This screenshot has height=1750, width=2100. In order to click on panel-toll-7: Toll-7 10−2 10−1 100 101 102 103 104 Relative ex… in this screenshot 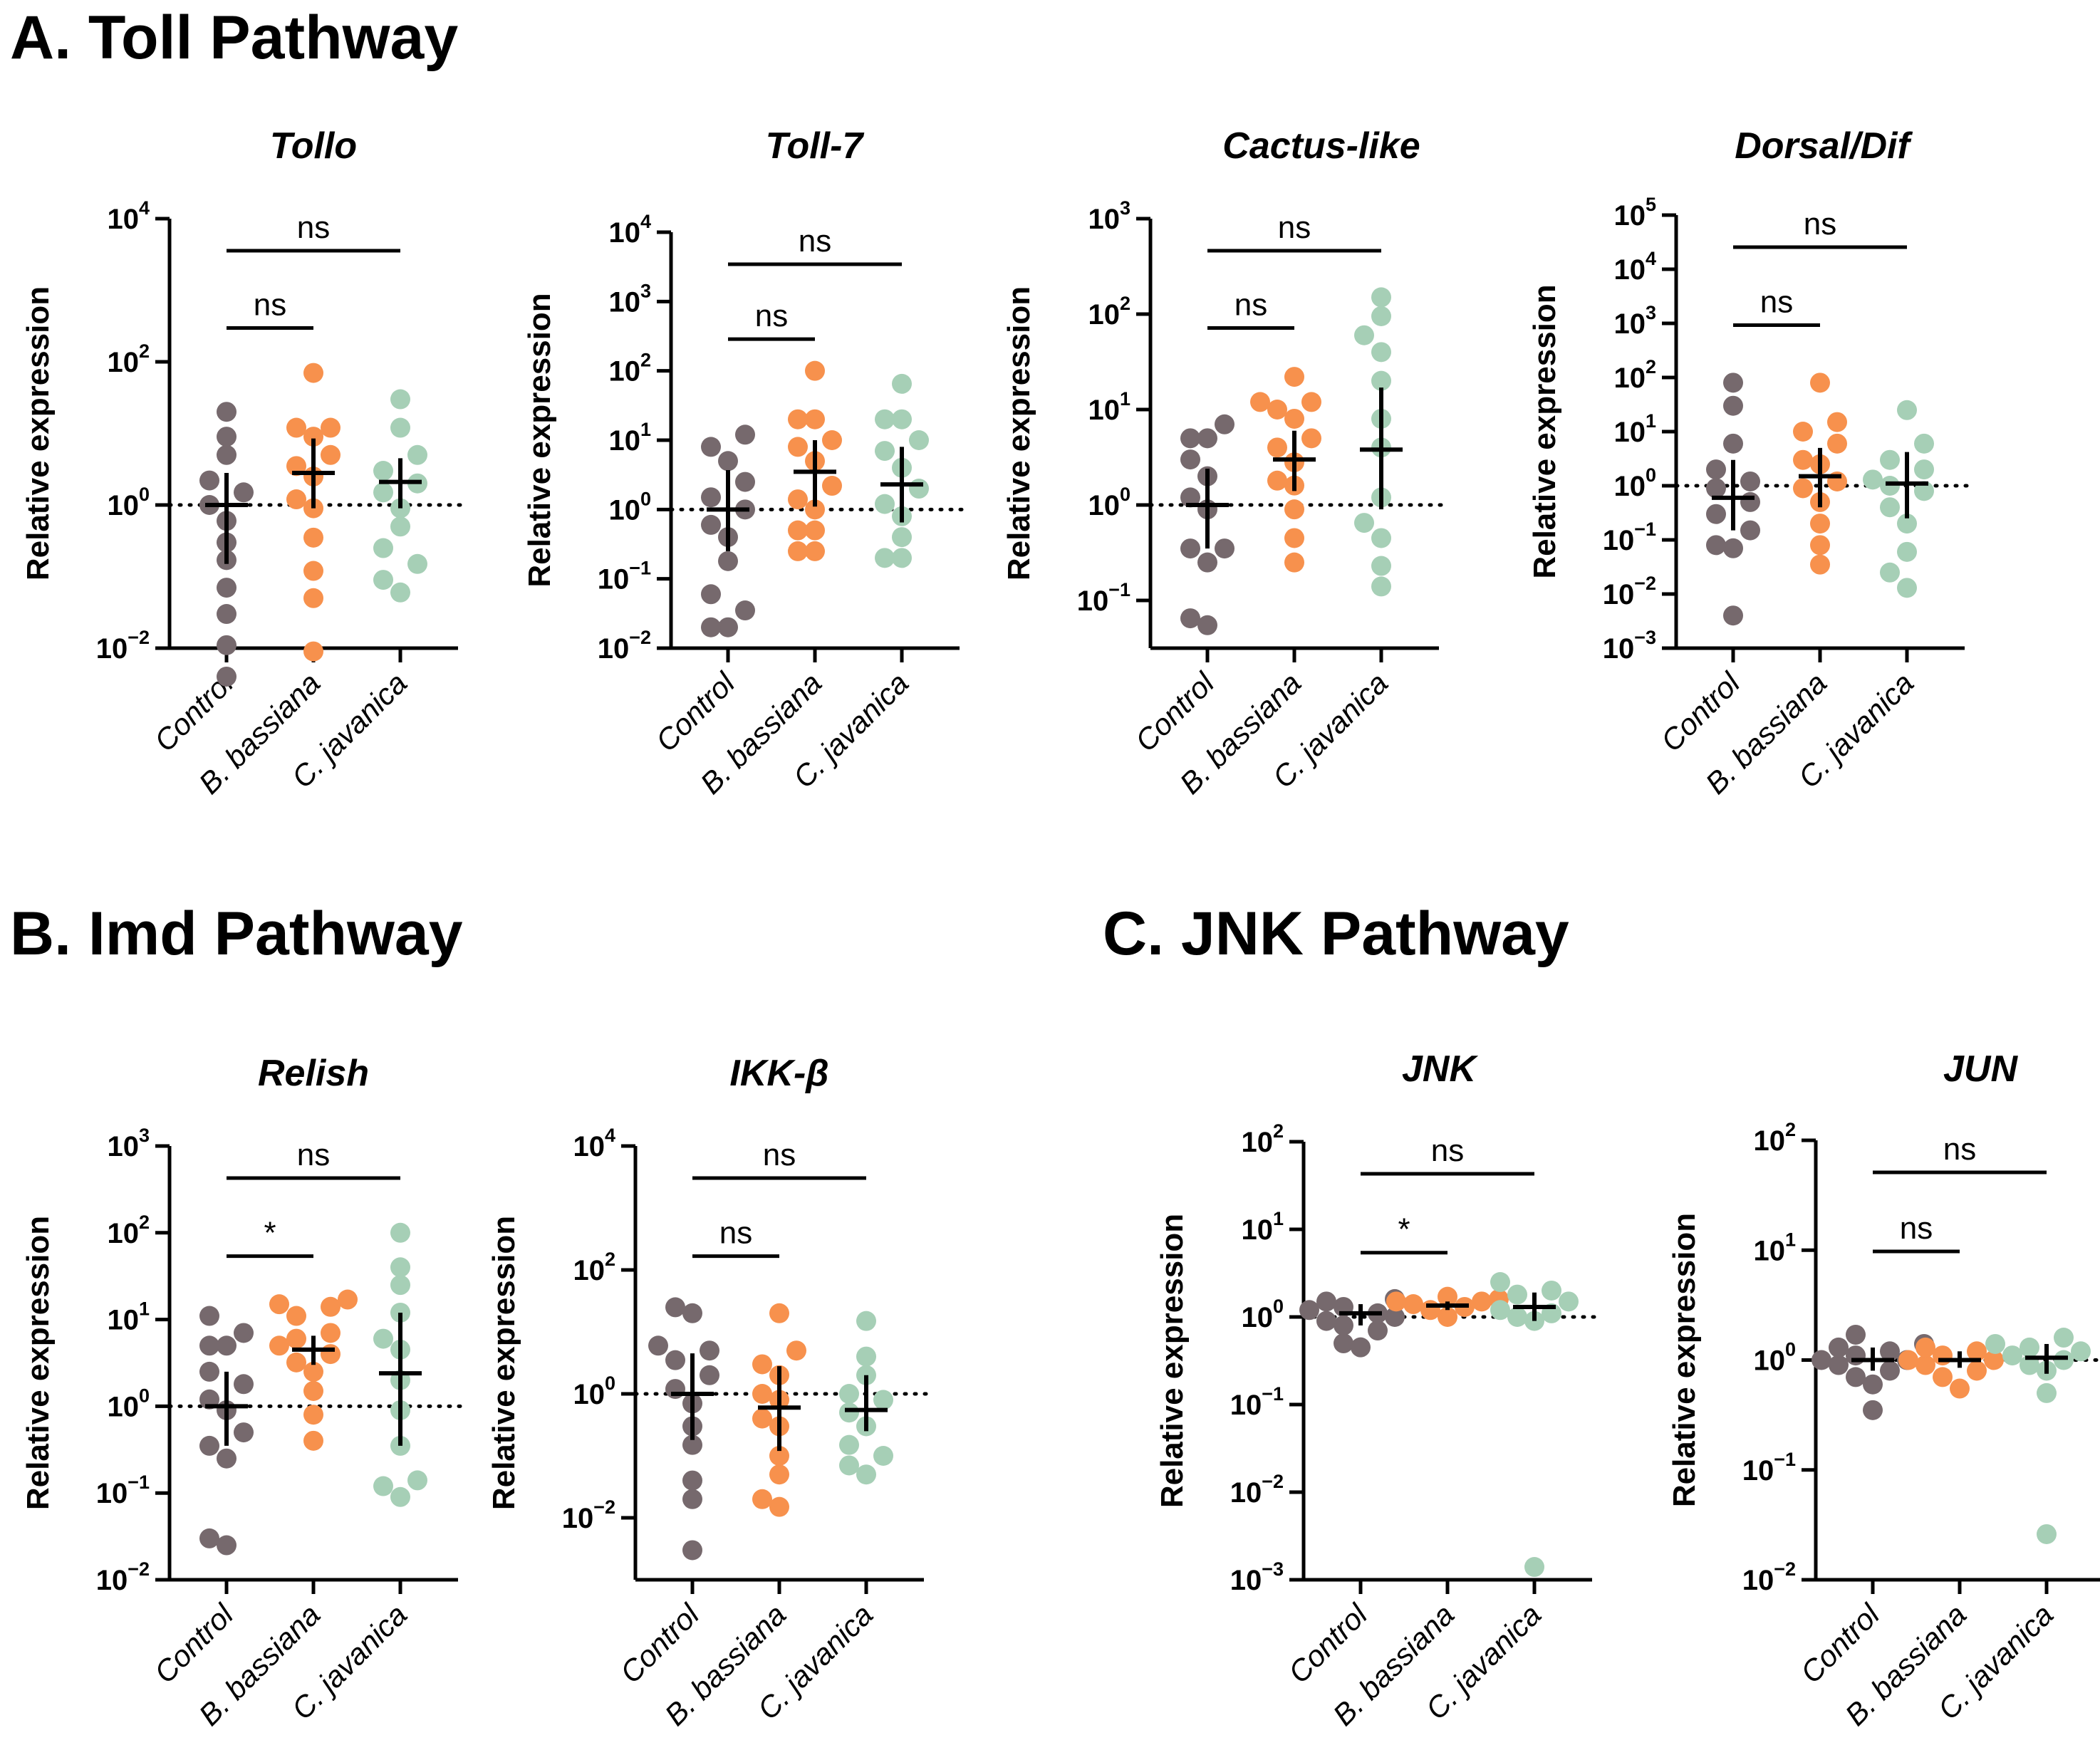, I will do `click(747, 463)`.